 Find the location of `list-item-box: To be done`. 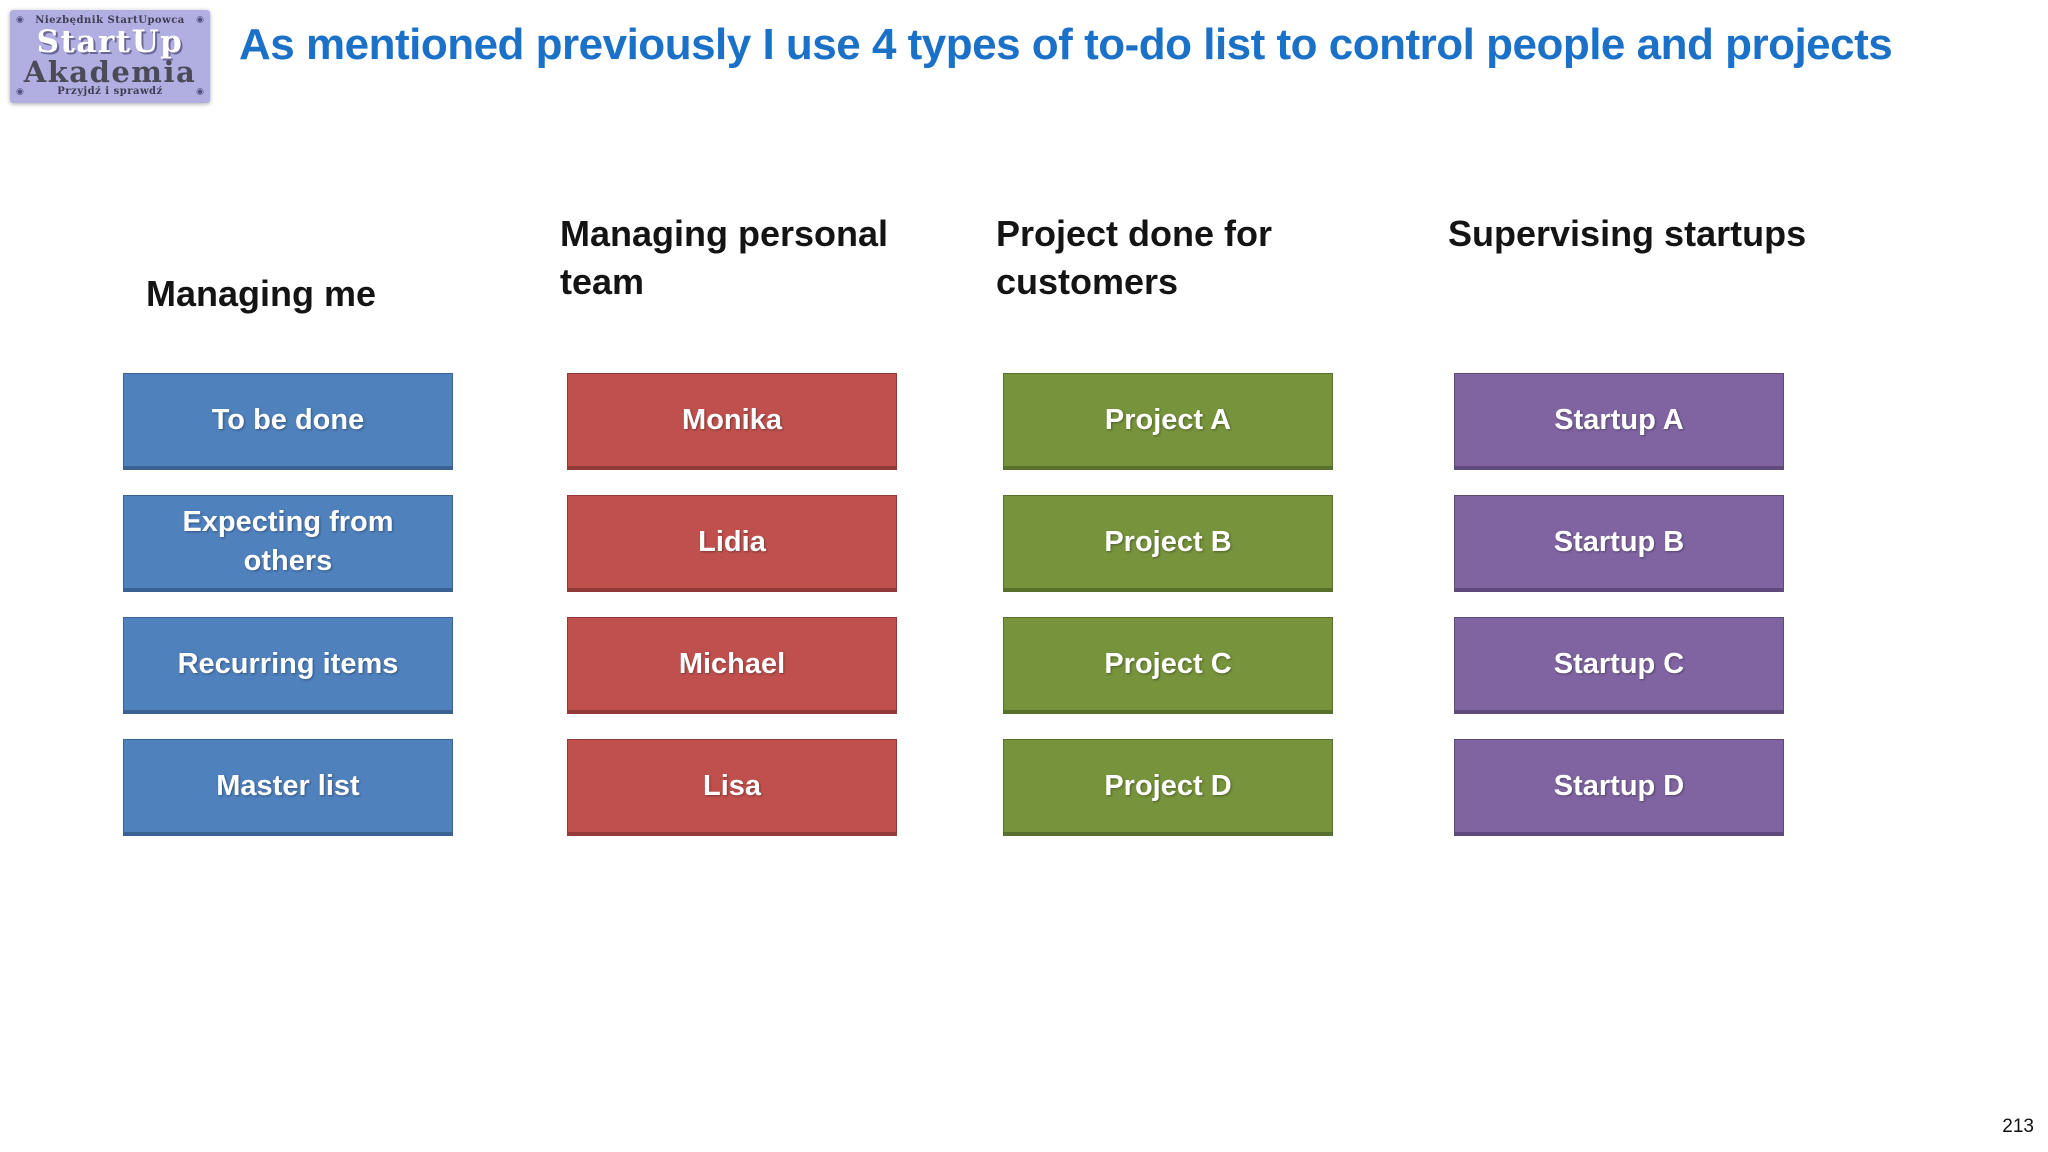

list-item-box: To be done is located at coordinates (288, 421).